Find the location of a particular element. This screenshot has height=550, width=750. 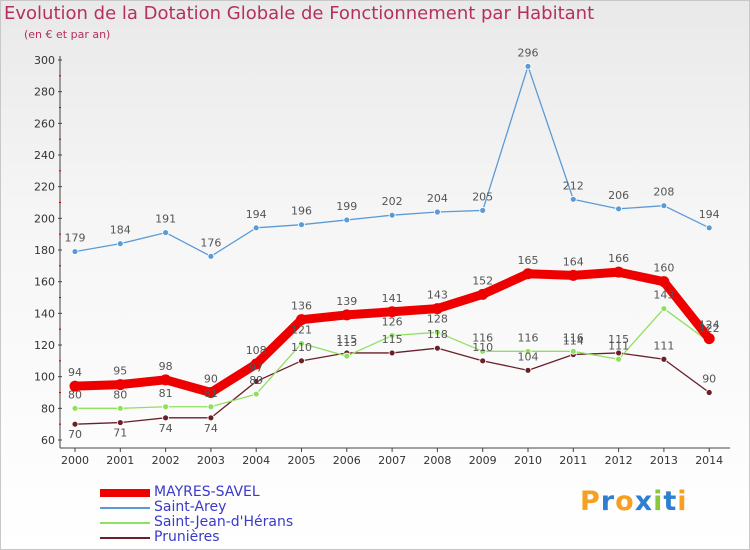

x-tick-label: 2005 is located at coordinates (302, 460).